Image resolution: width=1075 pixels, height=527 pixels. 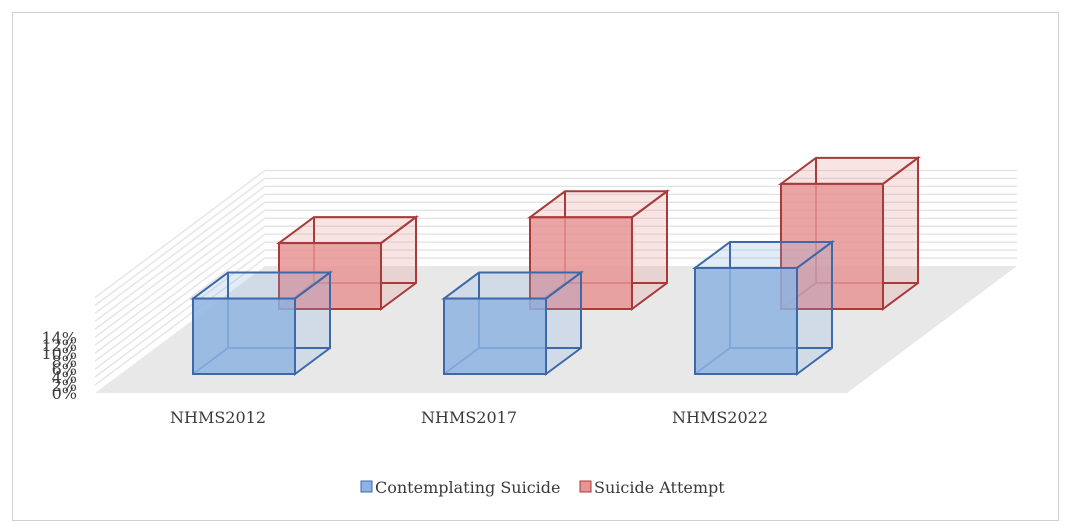 What do you see at coordinates (59, 345) in the screenshot?
I see `y-tick-label: 12%` at bounding box center [59, 345].